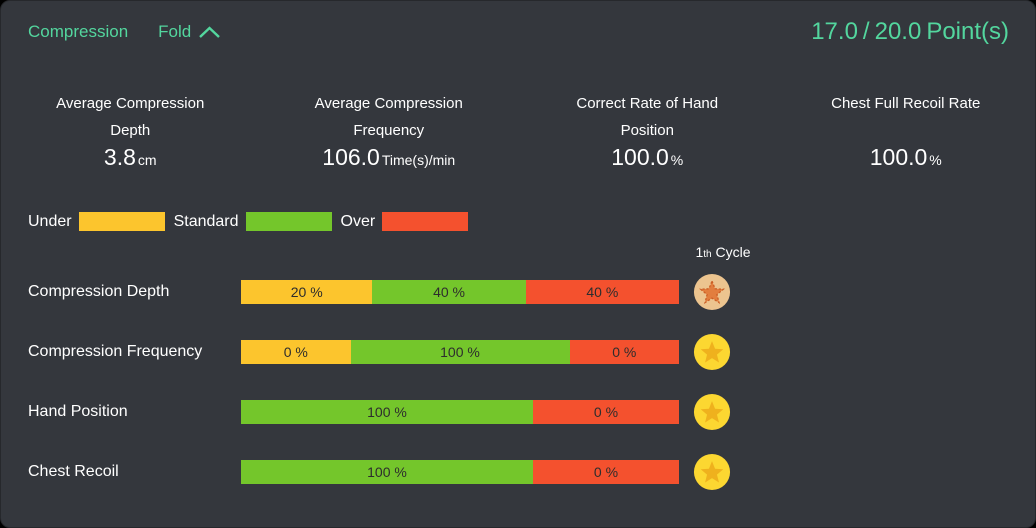 Image resolution: width=1036 pixels, height=528 pixels. I want to click on legend-swatch-under, so click(121, 221).